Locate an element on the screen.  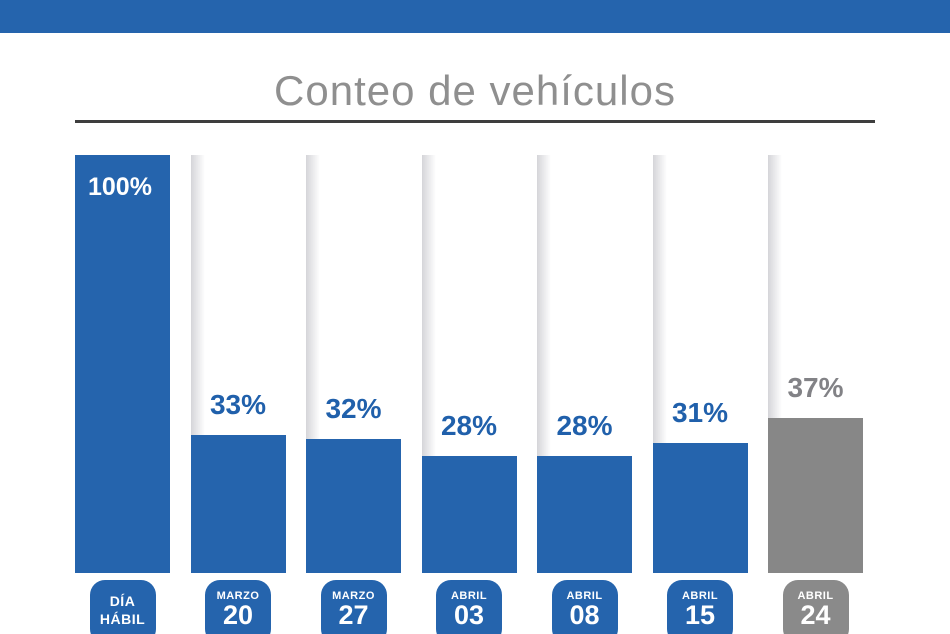
badge-day: 24 is located at coordinates (815, 615).